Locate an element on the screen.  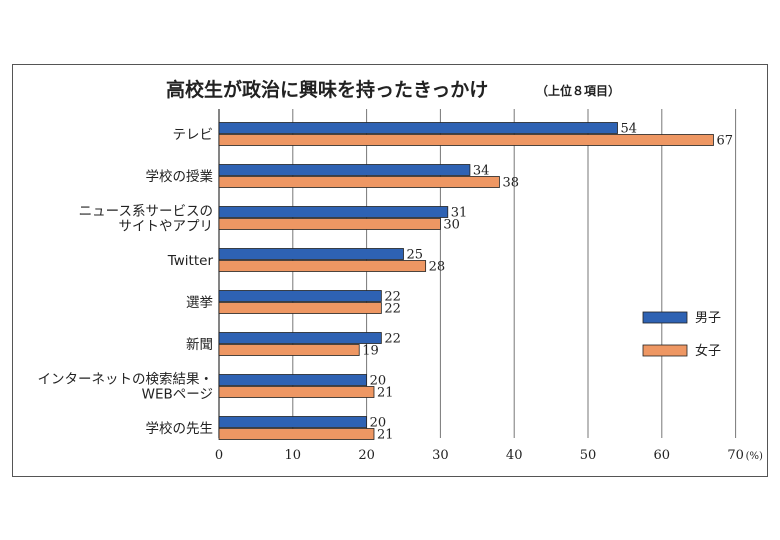
x-tick-label: 10 is located at coordinates (293, 455).